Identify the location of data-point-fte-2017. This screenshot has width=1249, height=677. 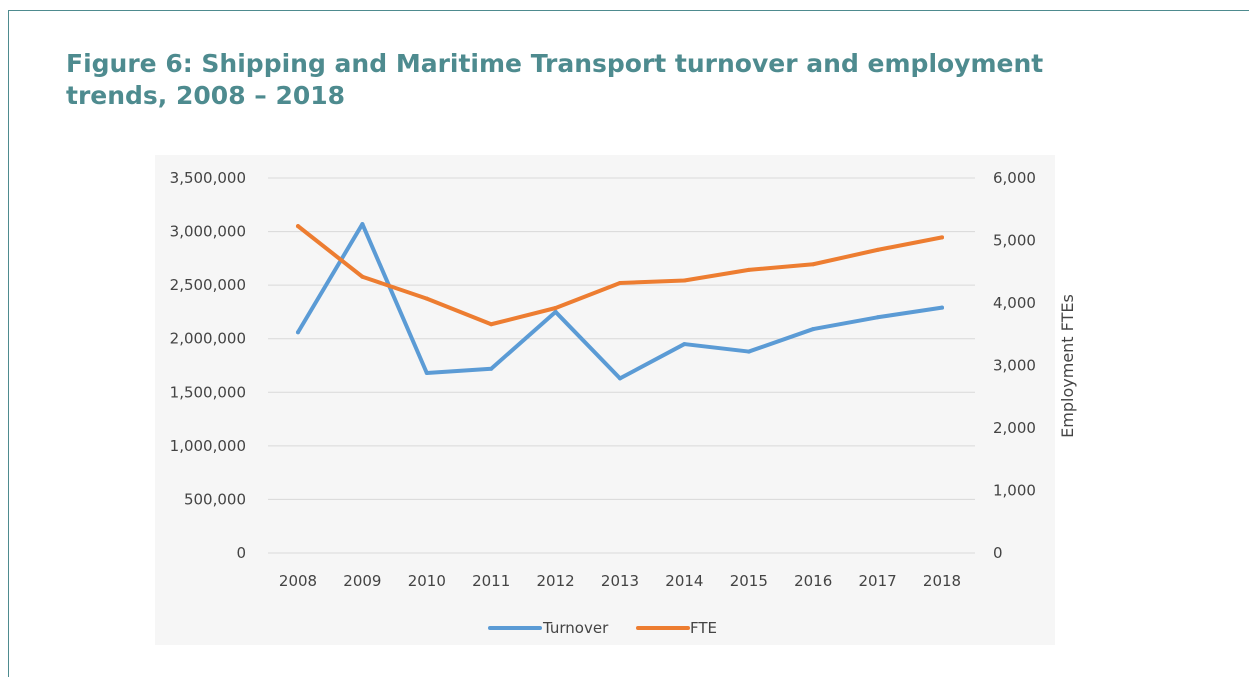
(877, 249).